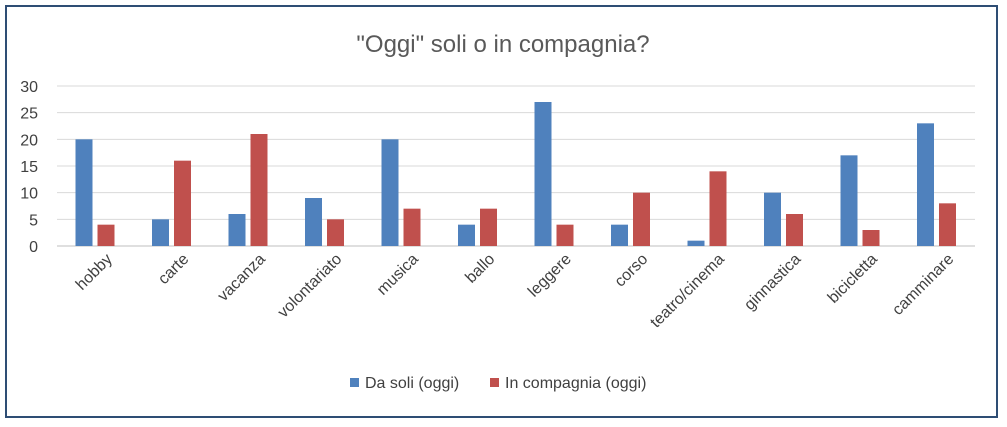 This screenshot has height=427, width=1007. What do you see at coordinates (29, 194) in the screenshot?
I see `y-tick-label: 10` at bounding box center [29, 194].